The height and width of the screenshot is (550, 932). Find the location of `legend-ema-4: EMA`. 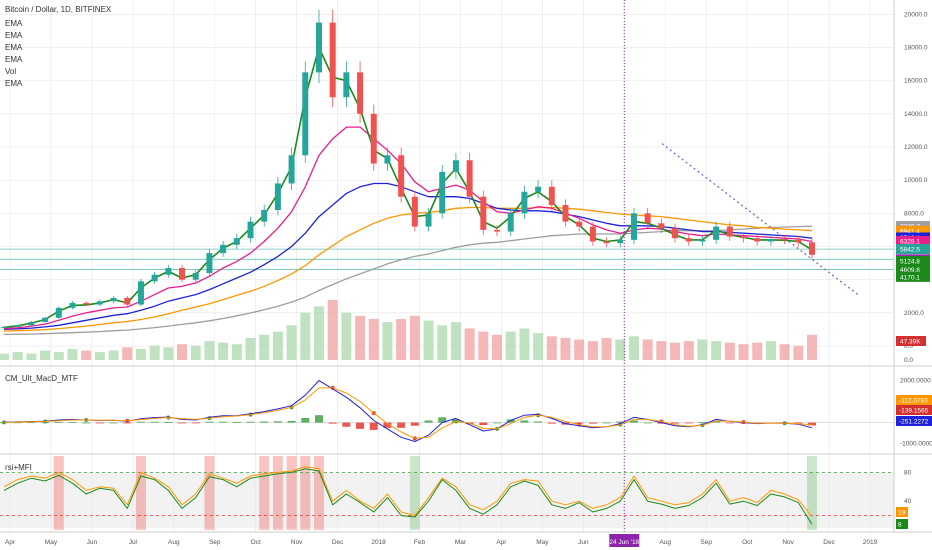

legend-ema-4: EMA is located at coordinates (14, 59).